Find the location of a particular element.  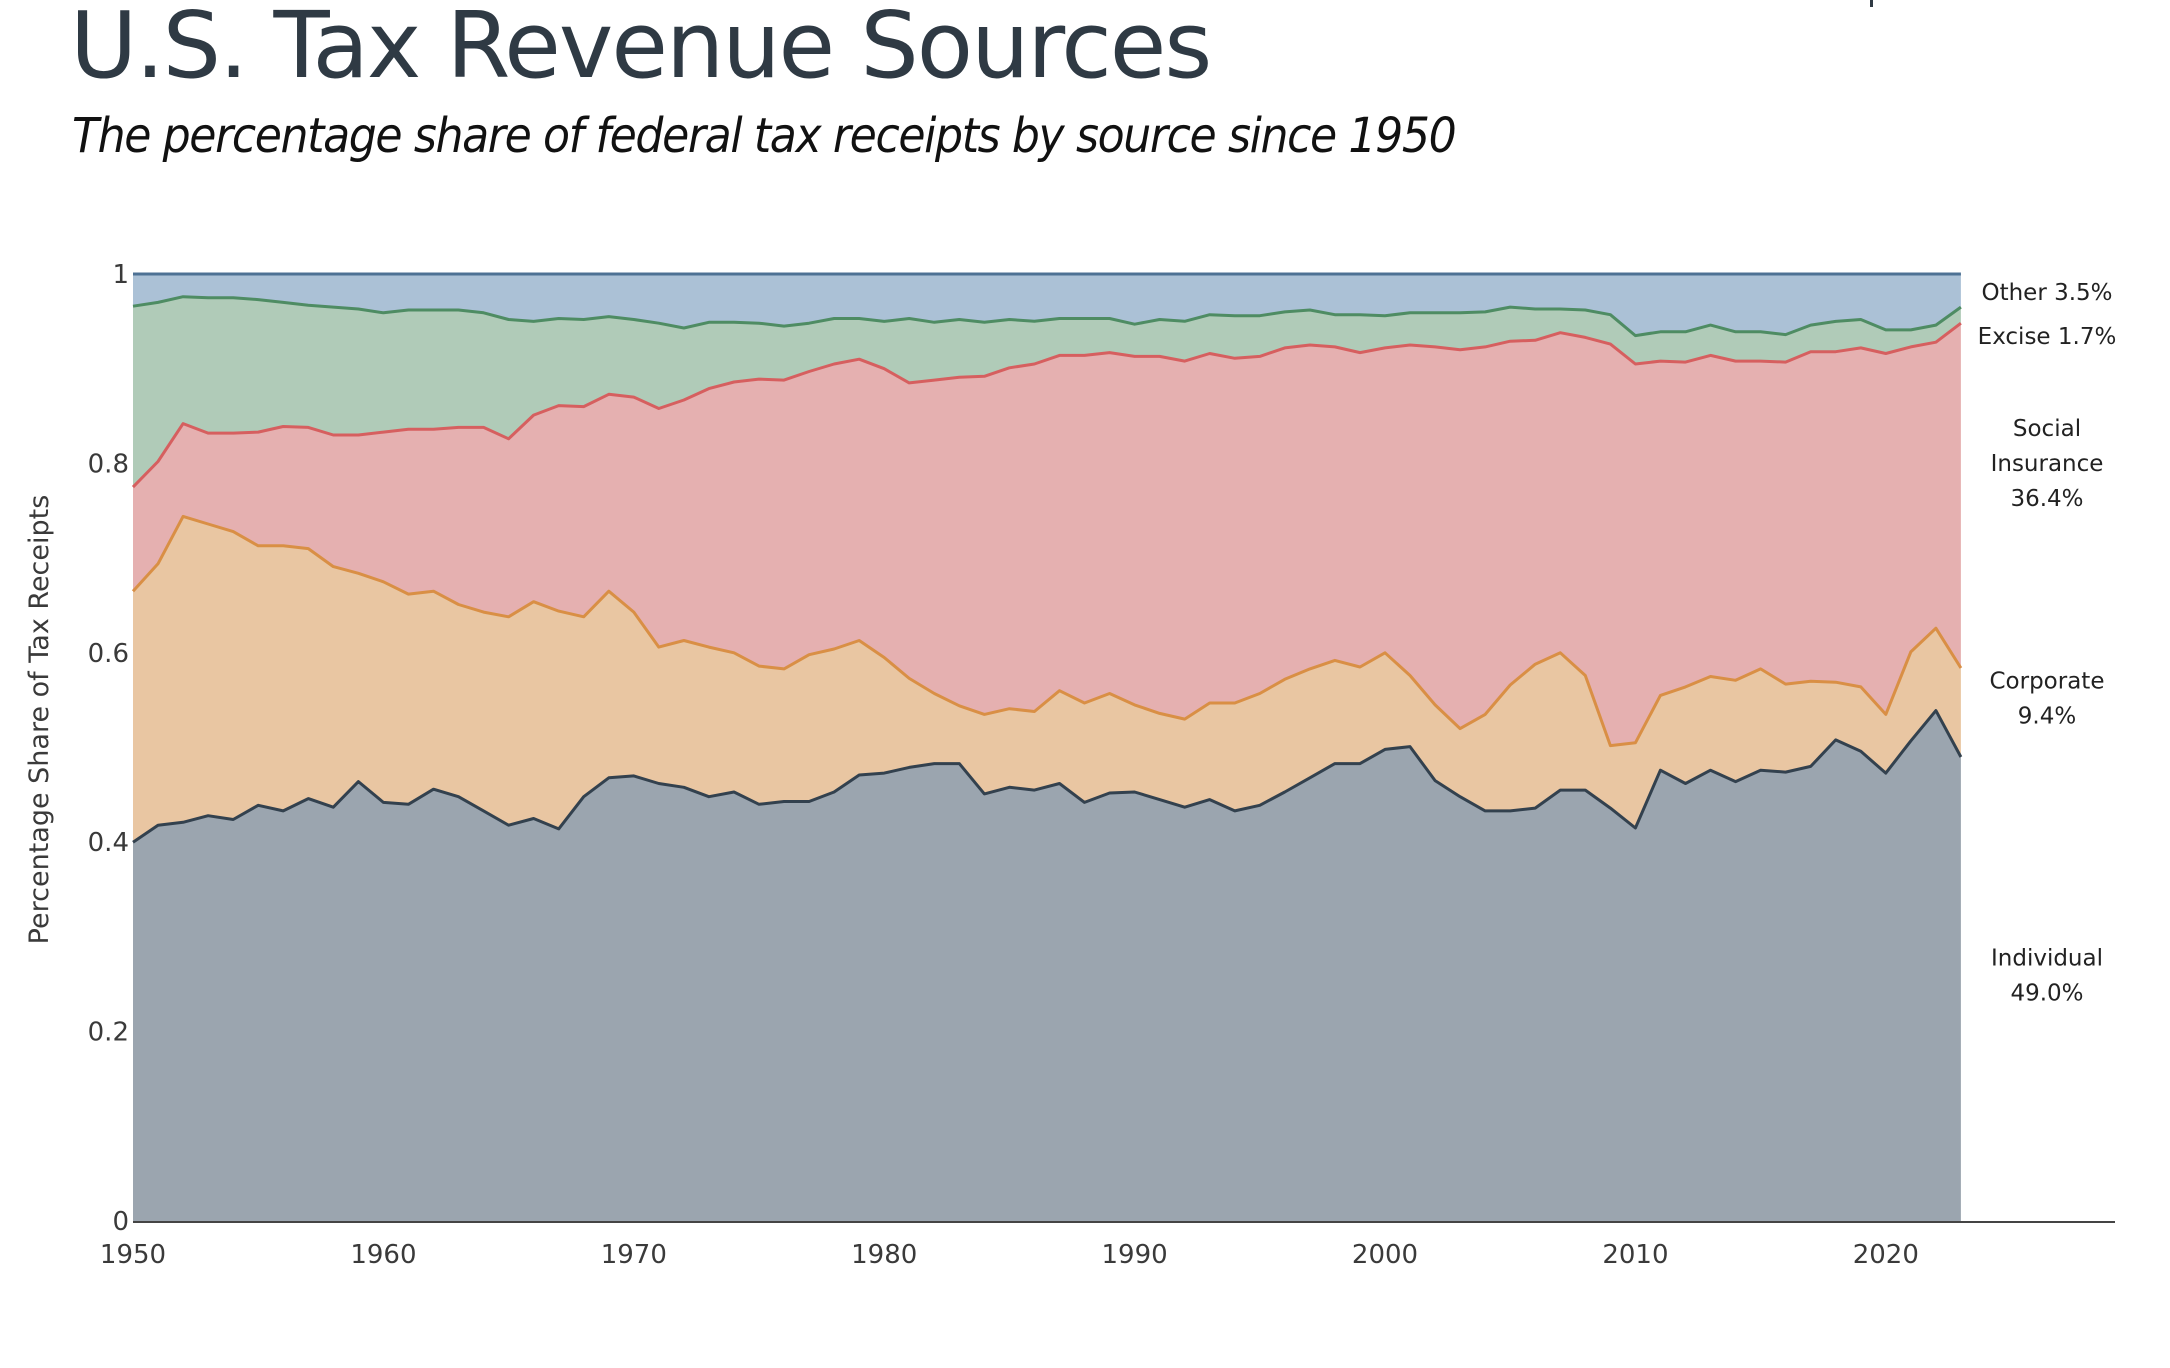

line-excise is located at coordinates (1047, 316).